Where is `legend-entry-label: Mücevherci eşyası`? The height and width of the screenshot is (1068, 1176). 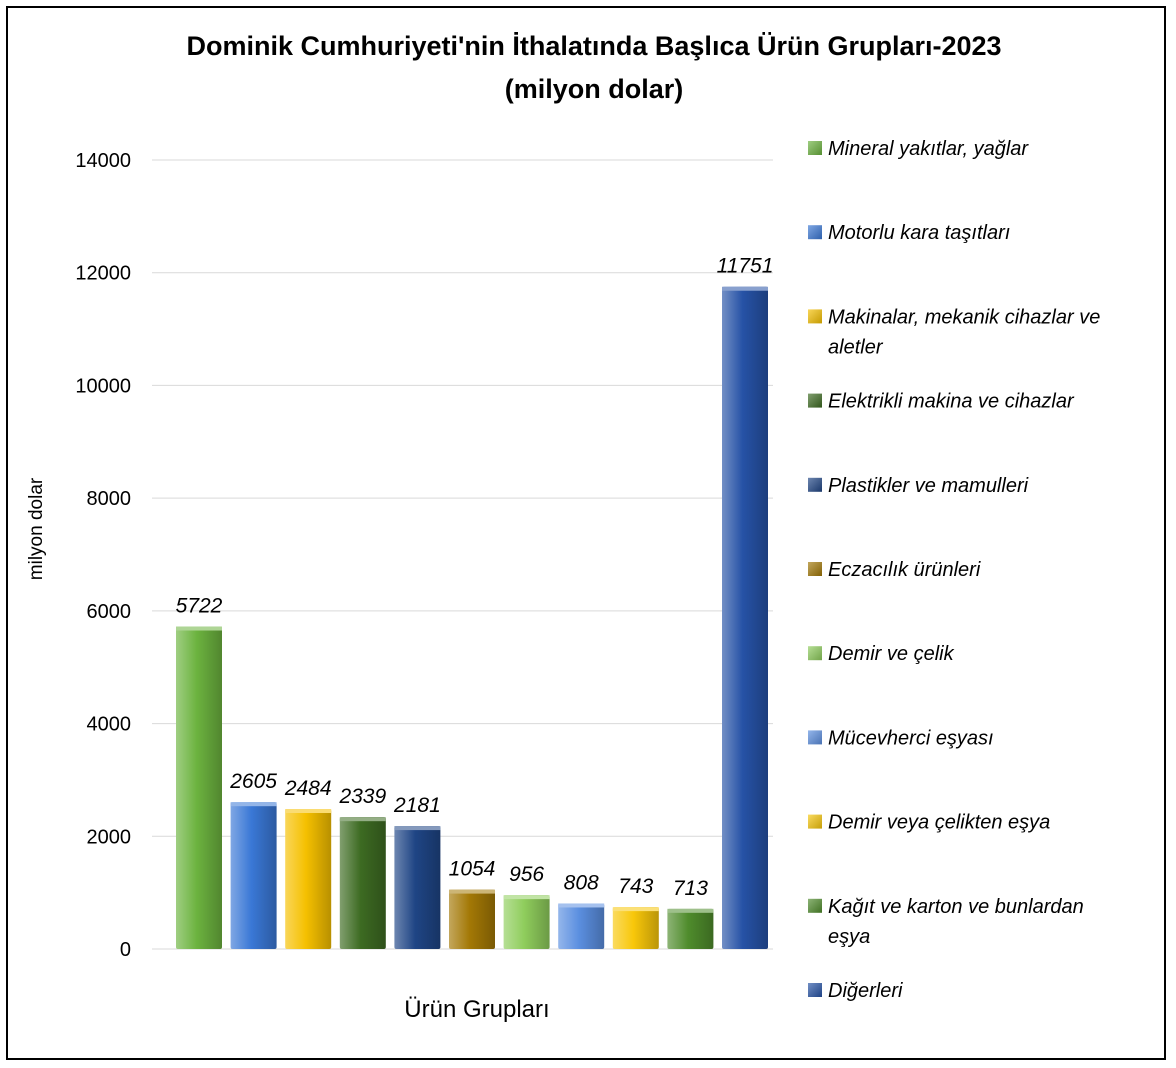
legend-entry-label: Mücevherci eşyası is located at coordinates (911, 738).